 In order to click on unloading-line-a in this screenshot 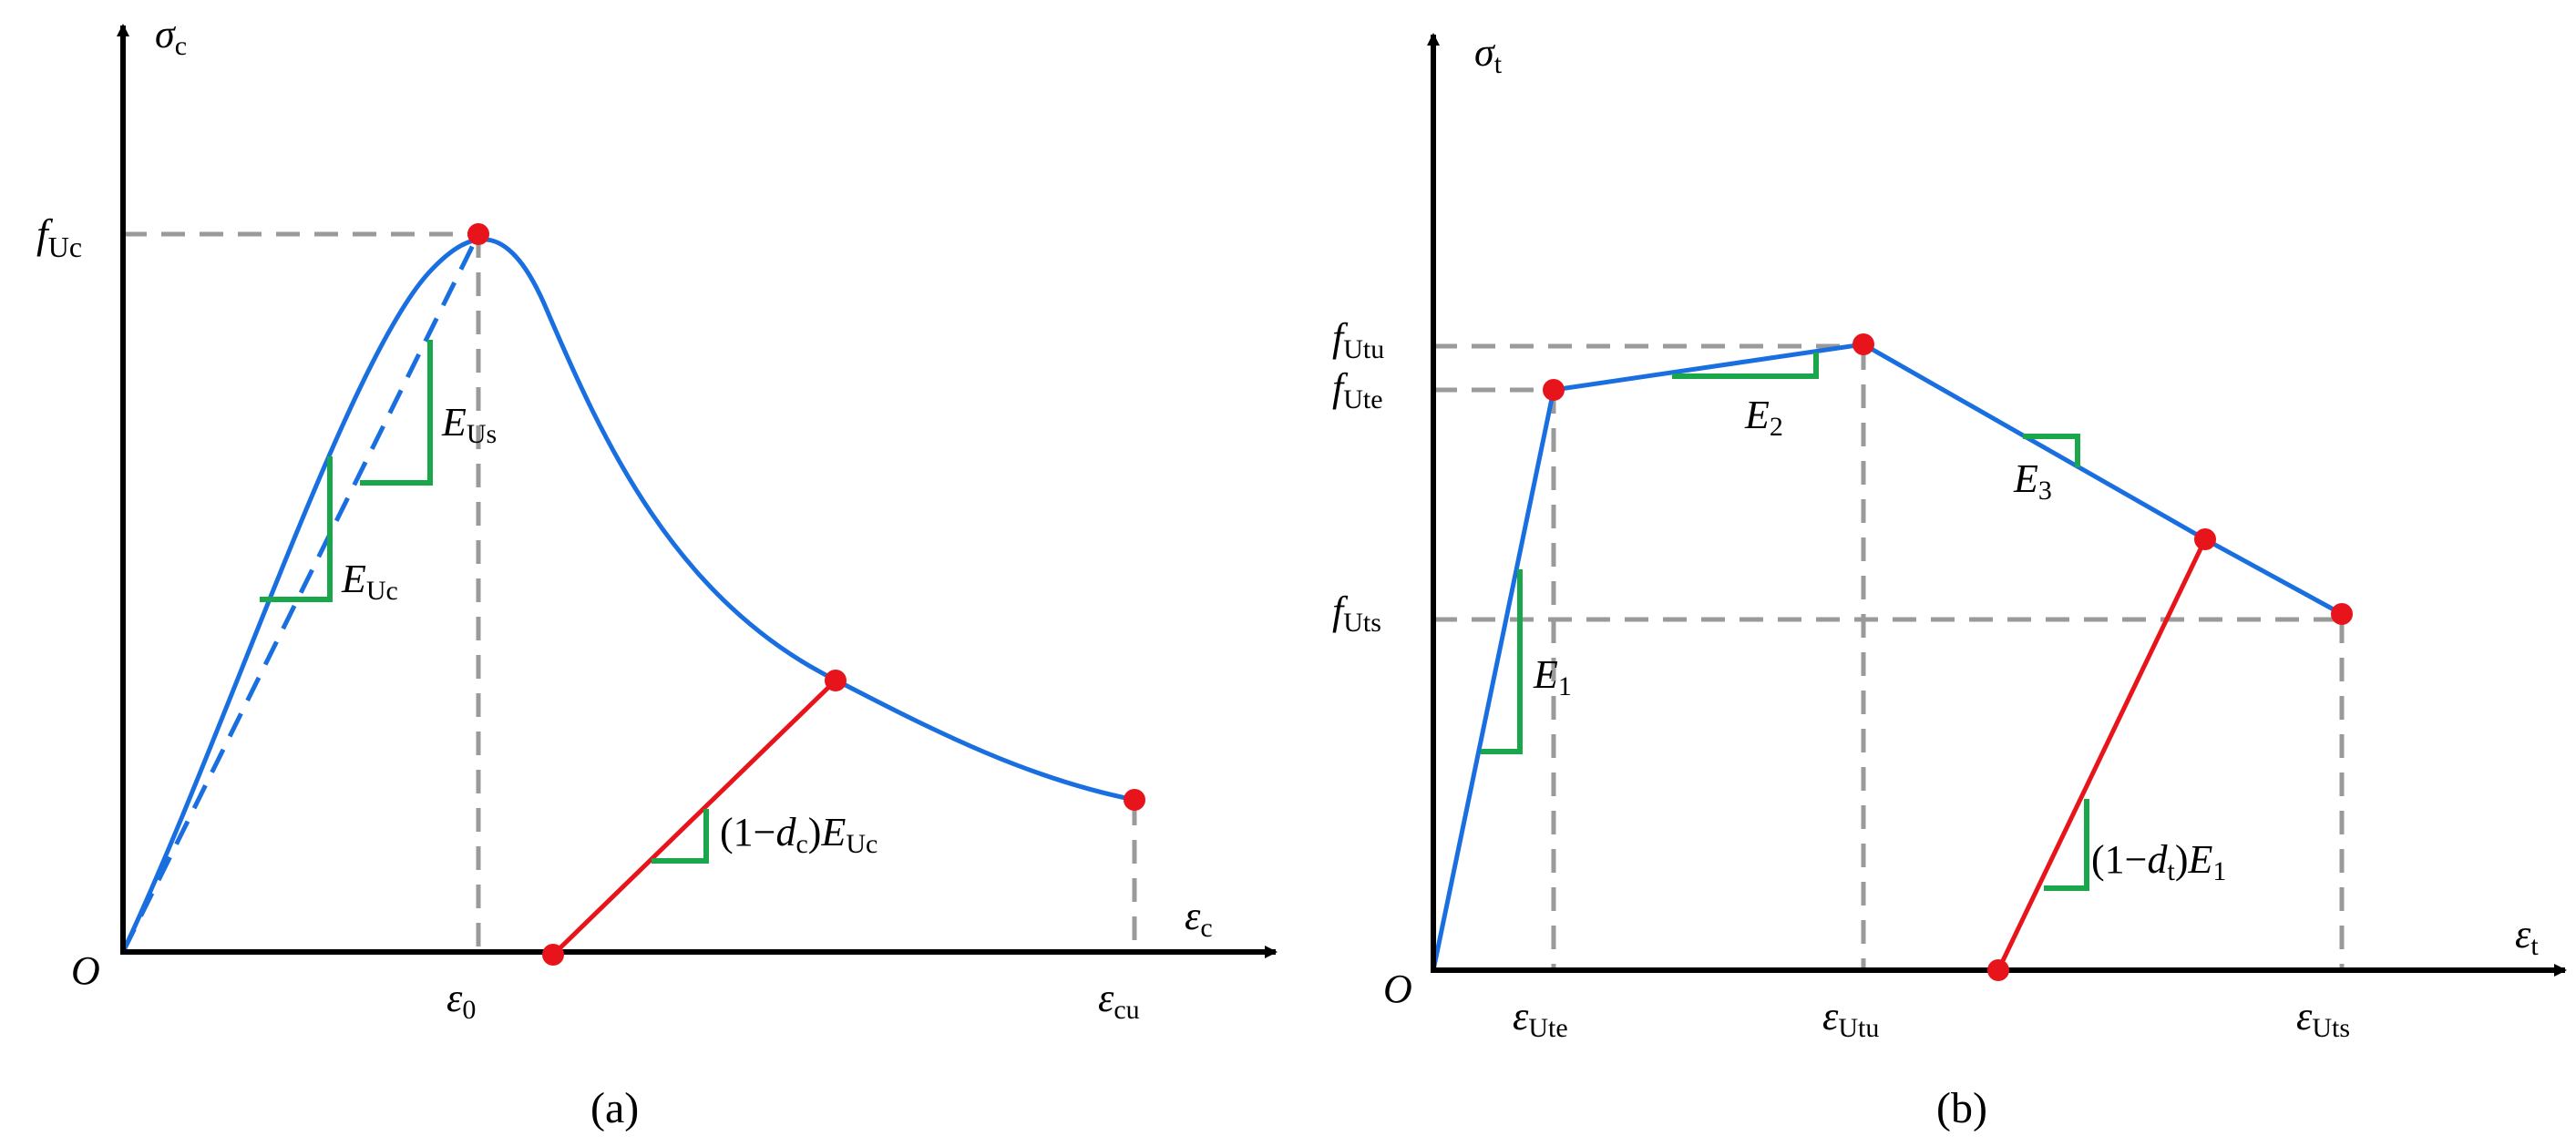, I will do `click(694, 818)`.